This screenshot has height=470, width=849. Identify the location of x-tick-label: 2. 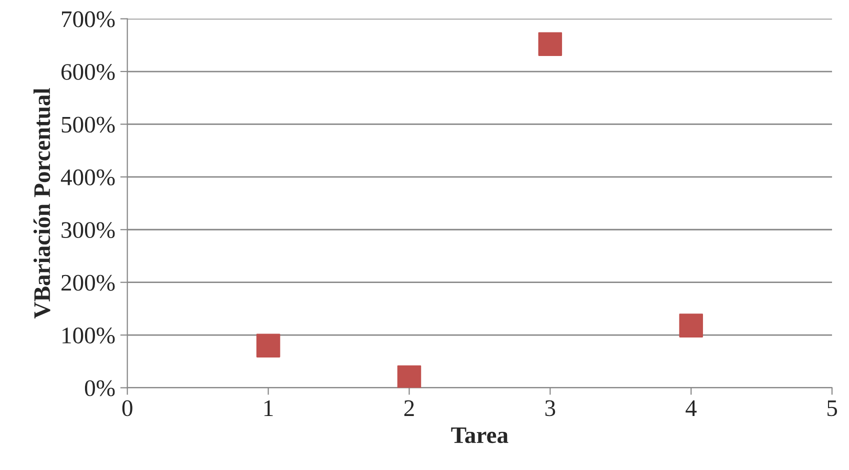
(409, 408).